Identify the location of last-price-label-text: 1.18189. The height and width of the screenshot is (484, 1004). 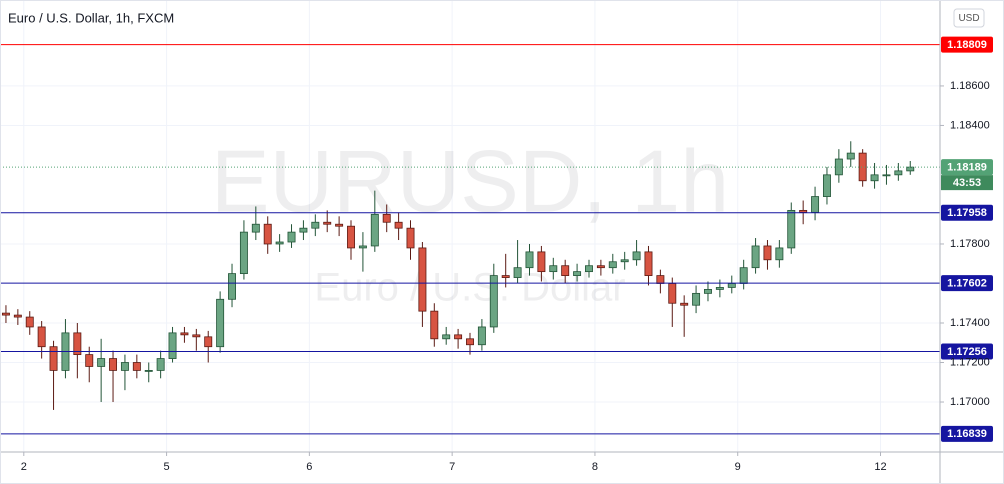
(967, 168).